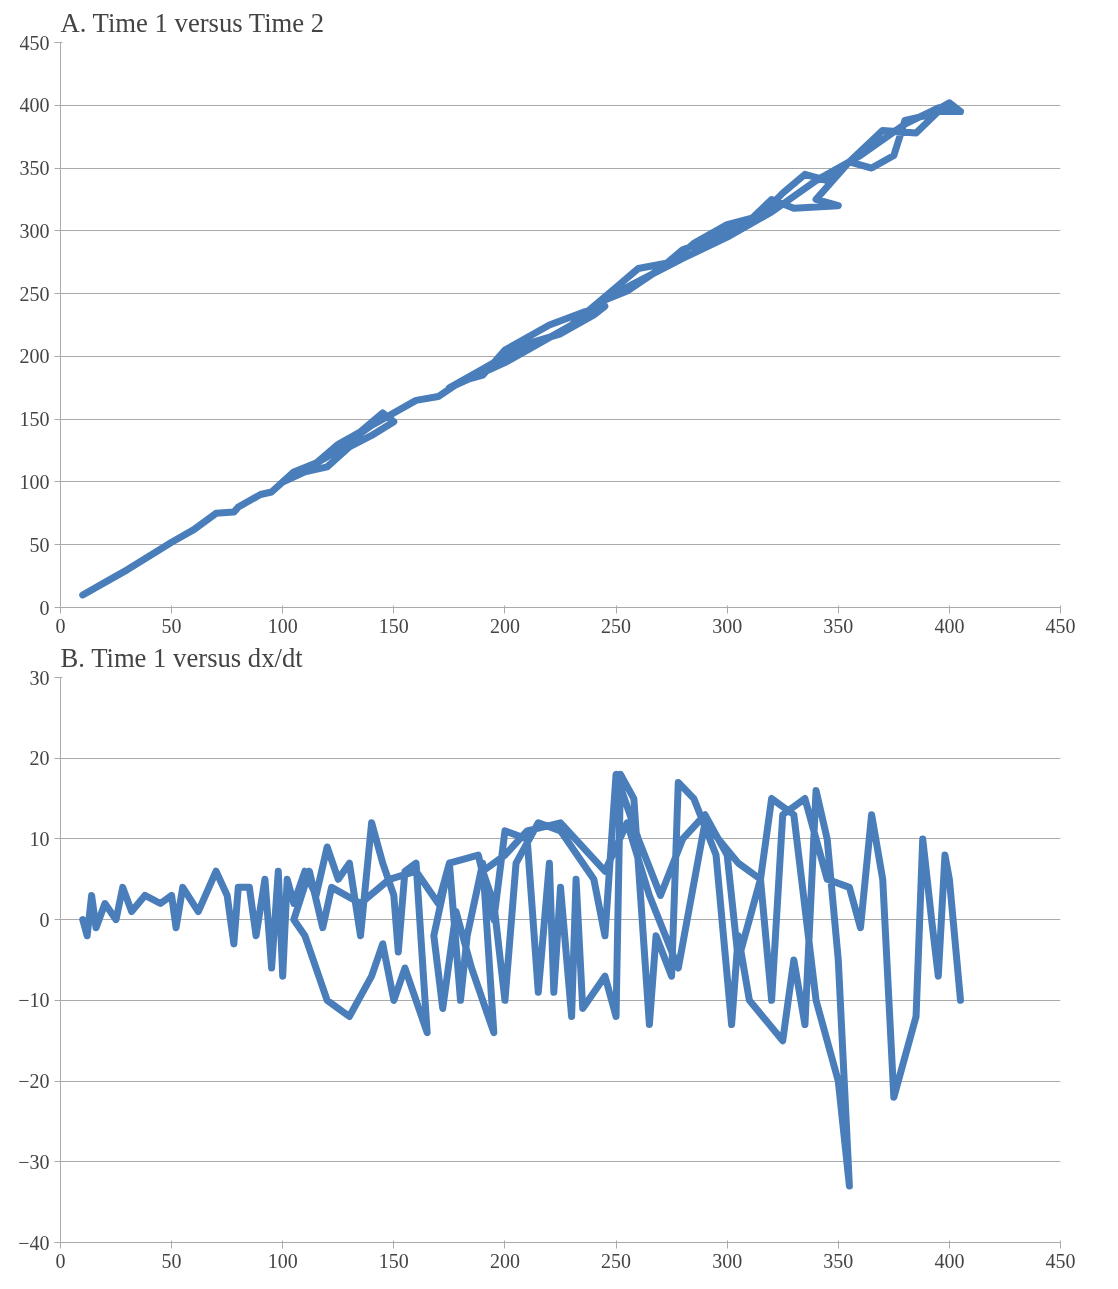 The image size is (1118, 1289). What do you see at coordinates (34, 1242) in the screenshot?
I see `y-tick-label: −40` at bounding box center [34, 1242].